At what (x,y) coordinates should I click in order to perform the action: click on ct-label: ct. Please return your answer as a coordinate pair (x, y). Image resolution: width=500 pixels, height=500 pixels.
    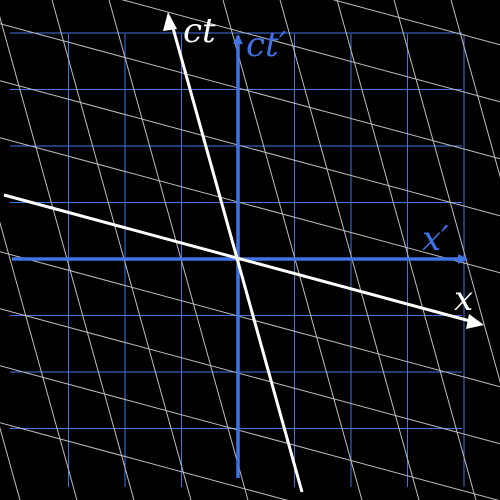
    Looking at the image, I should click on (199, 31).